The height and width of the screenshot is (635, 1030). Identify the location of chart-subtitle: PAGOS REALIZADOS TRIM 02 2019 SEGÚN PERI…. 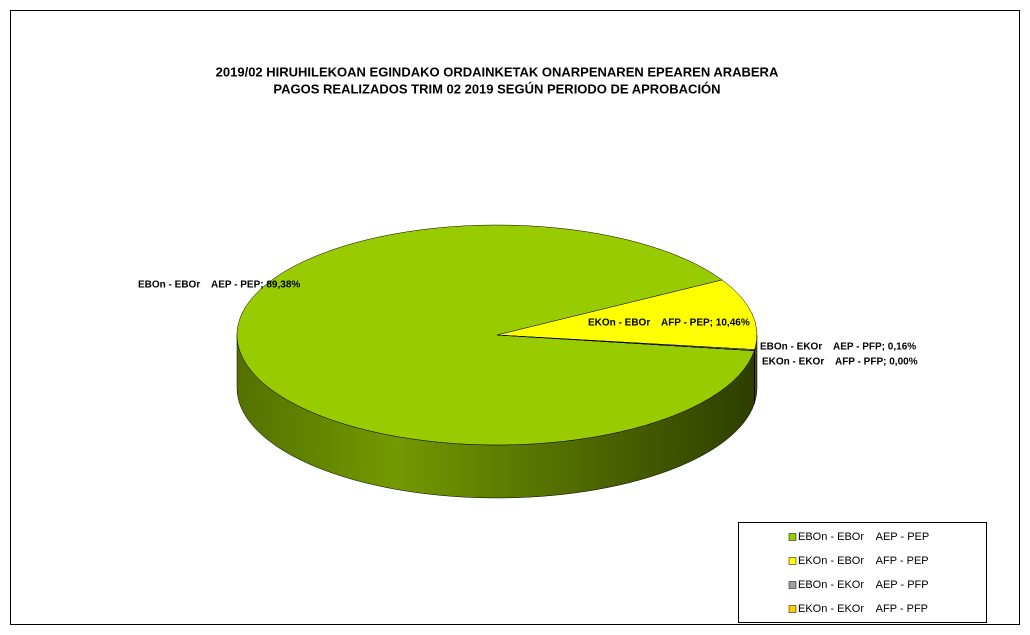
(496, 88).